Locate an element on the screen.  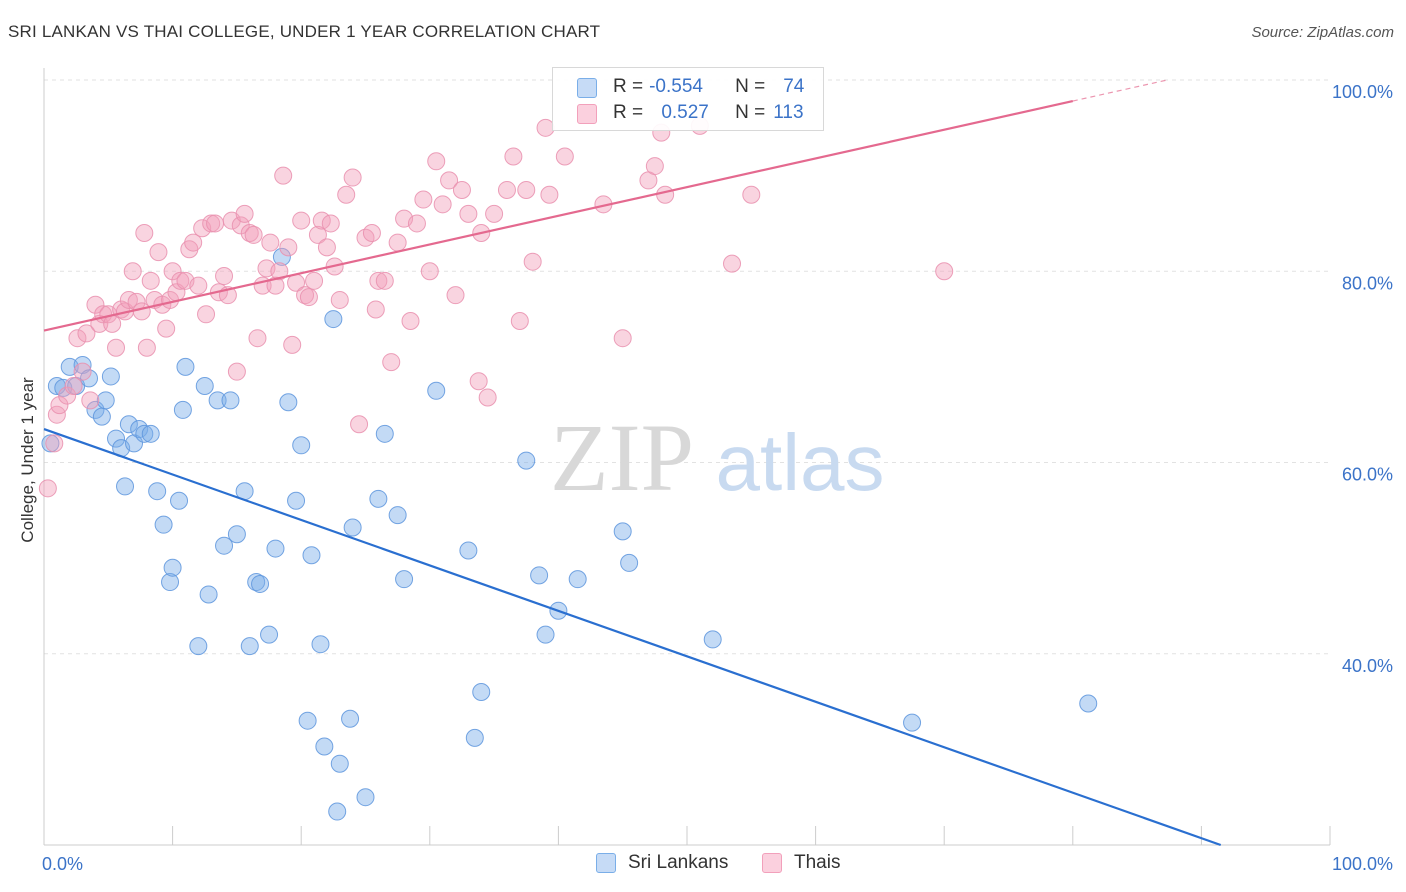
stats-legend: R = -0.554 N = 74 R = 0.527 N = 113 is located at coordinates (688, 99).